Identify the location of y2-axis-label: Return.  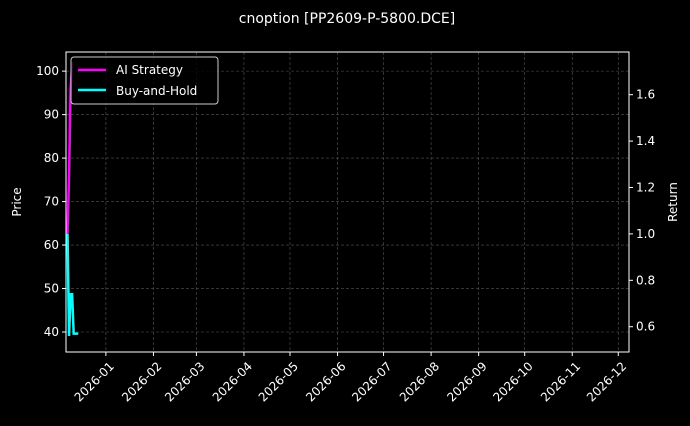
(673, 202).